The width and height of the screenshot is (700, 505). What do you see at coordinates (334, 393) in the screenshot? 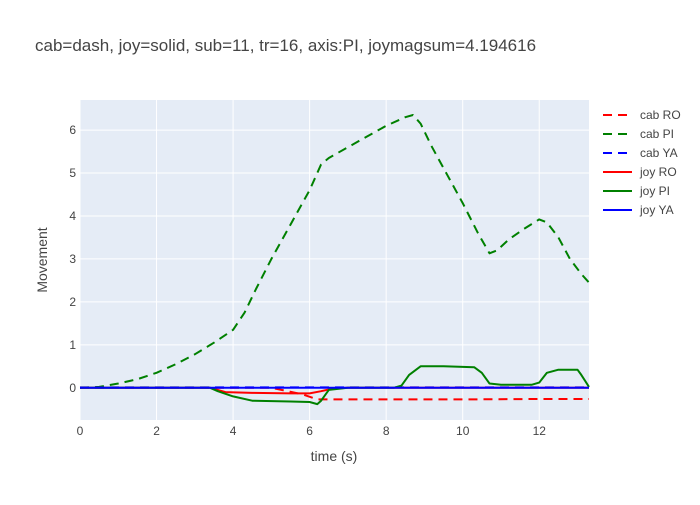
I see `series-line-cab-ro` at bounding box center [334, 393].